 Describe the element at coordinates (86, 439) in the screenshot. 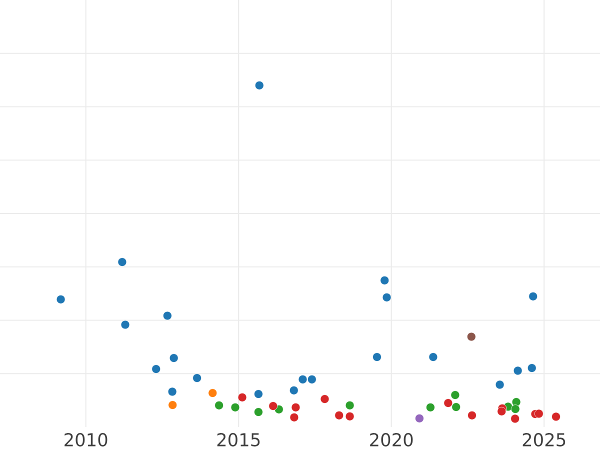

I see `x-tick-label: 2010` at that location.